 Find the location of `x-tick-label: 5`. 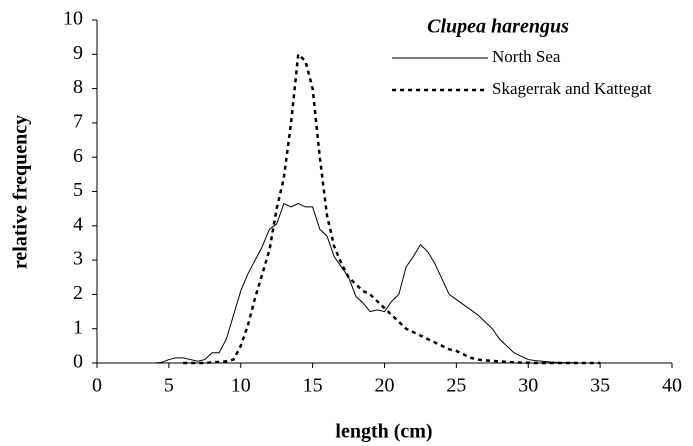

x-tick-label: 5 is located at coordinates (169, 386).